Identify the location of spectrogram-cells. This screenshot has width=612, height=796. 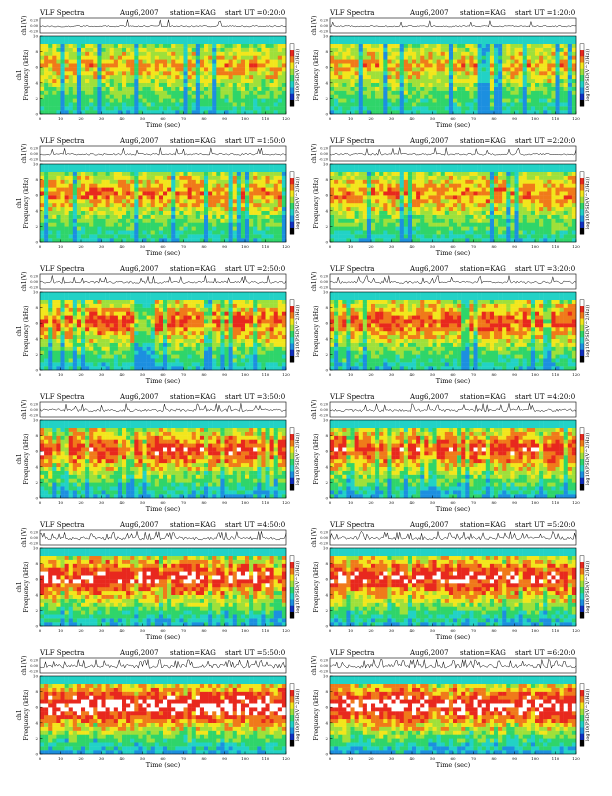
(163, 203).